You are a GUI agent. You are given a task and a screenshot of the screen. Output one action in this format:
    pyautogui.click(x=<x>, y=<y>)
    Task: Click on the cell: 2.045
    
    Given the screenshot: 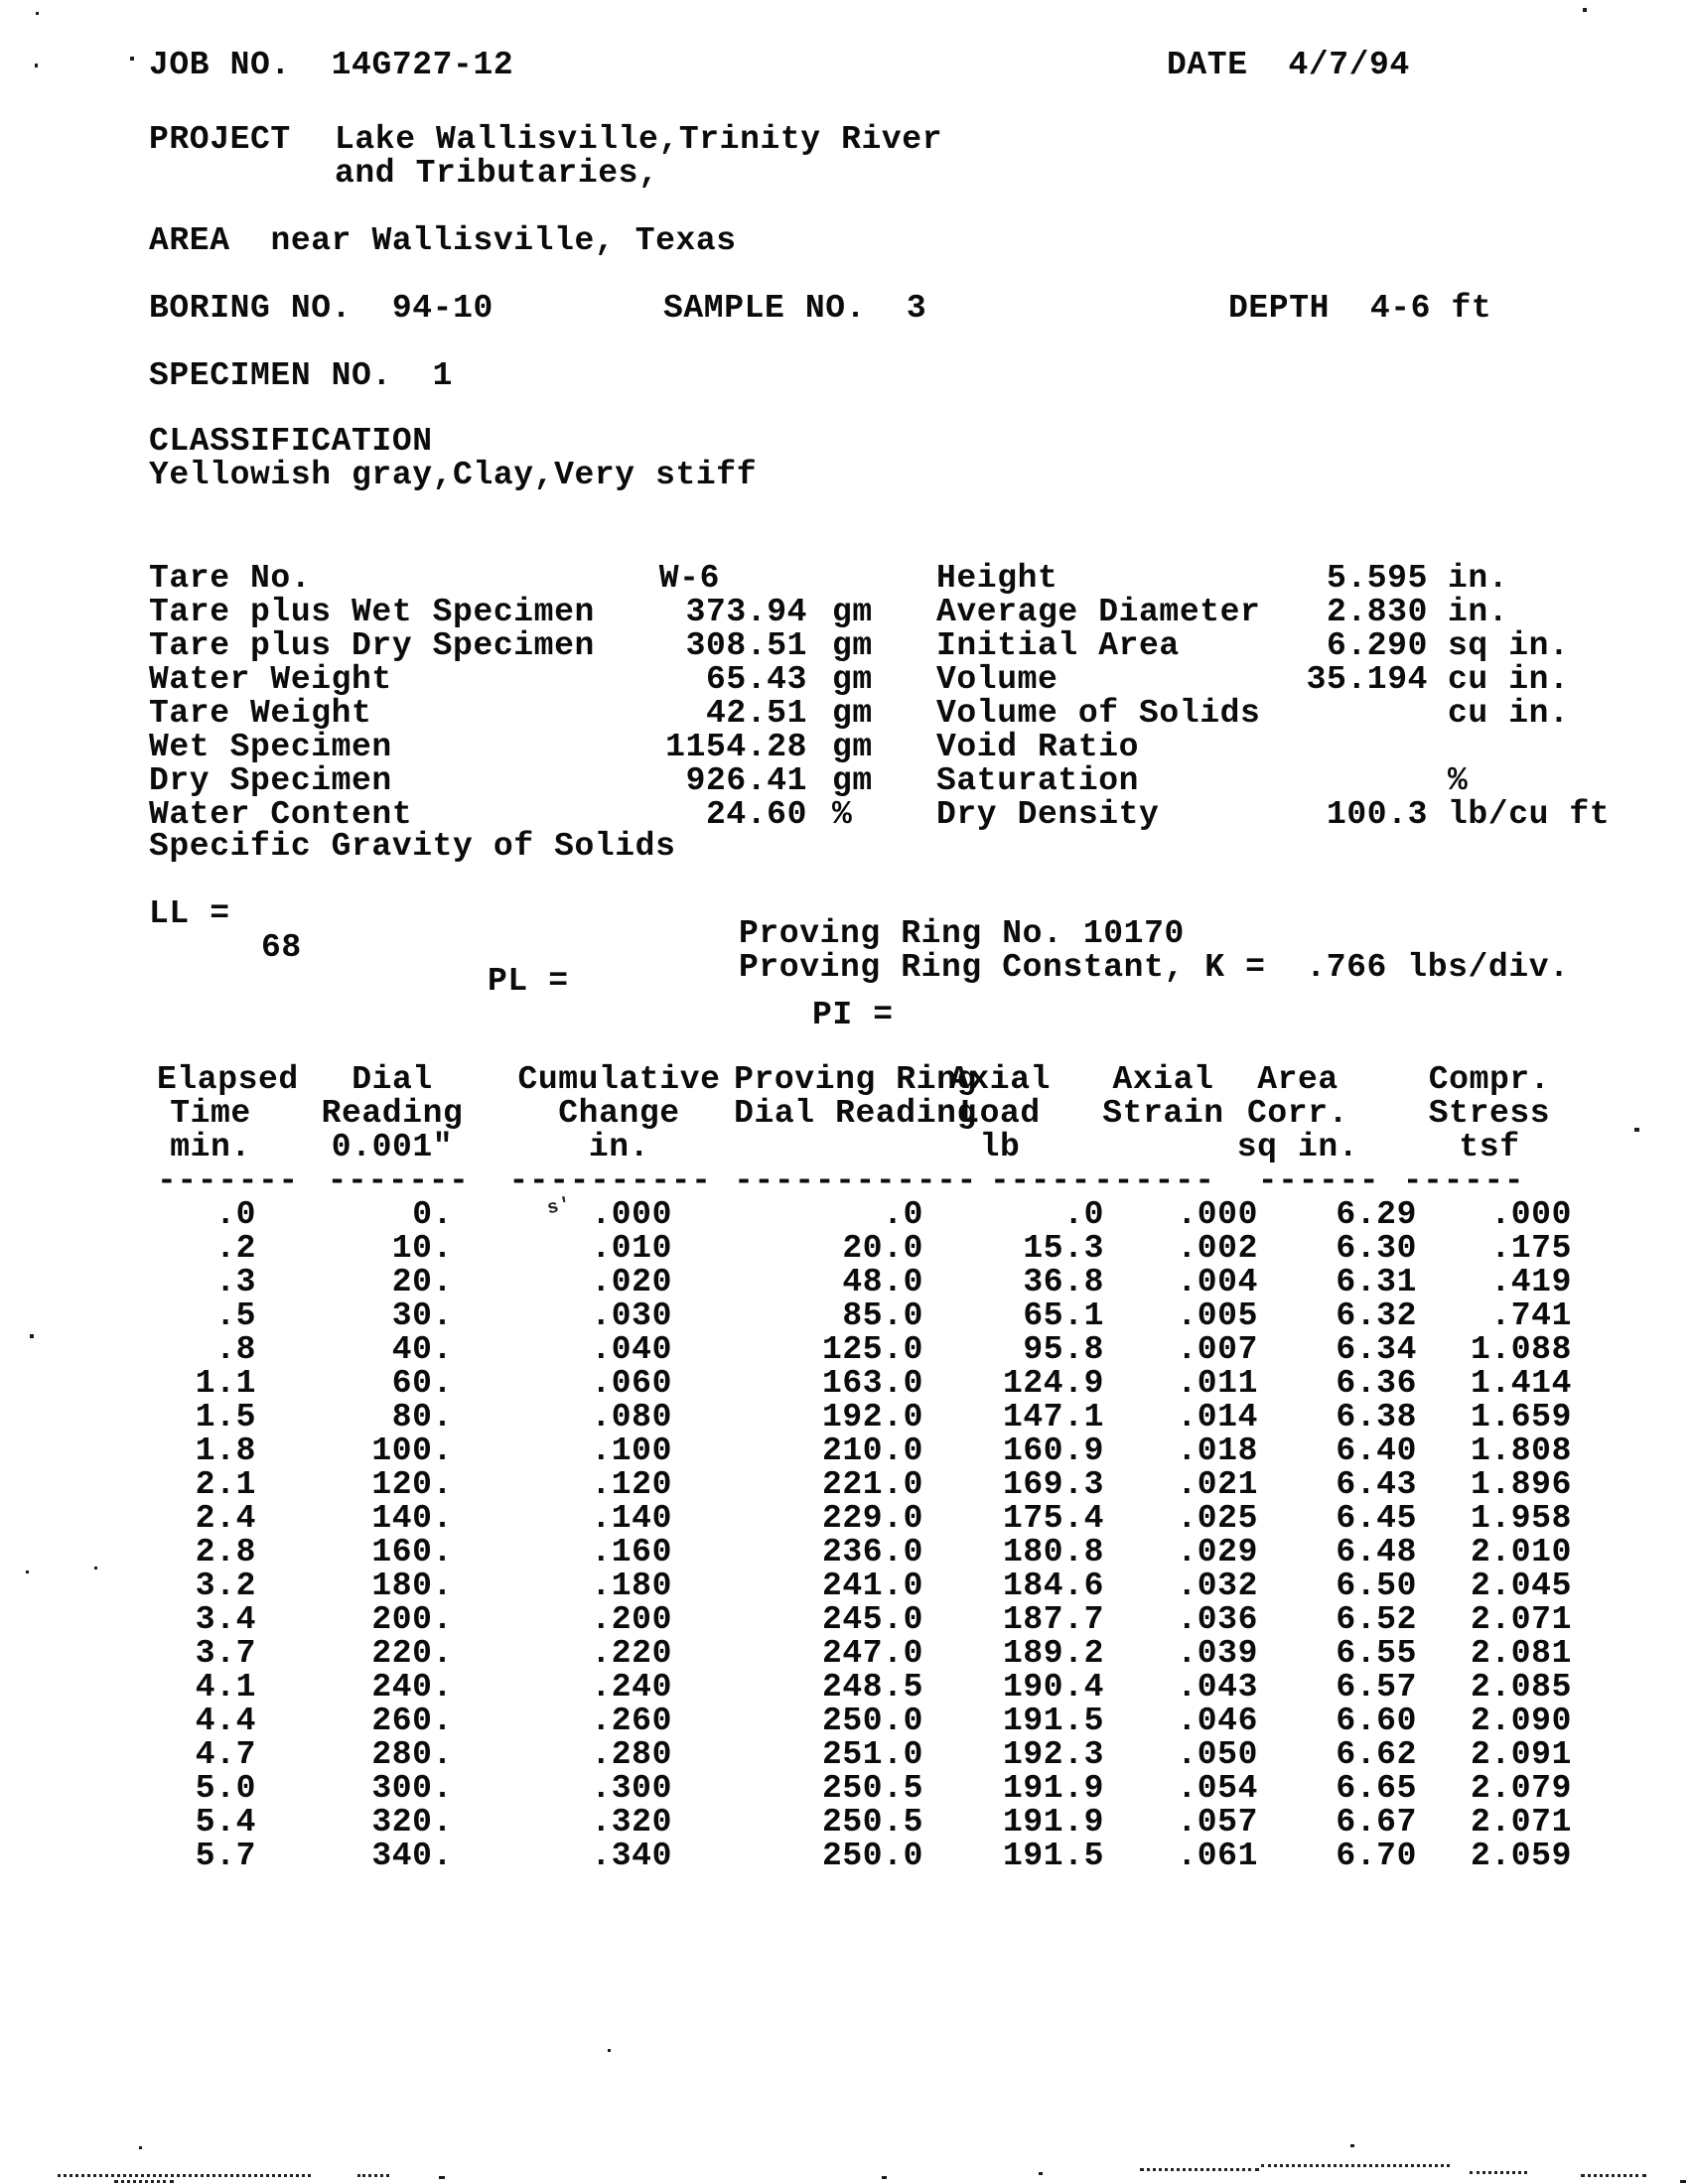 What is the action you would take?
    pyautogui.click(x=1521, y=1586)
    